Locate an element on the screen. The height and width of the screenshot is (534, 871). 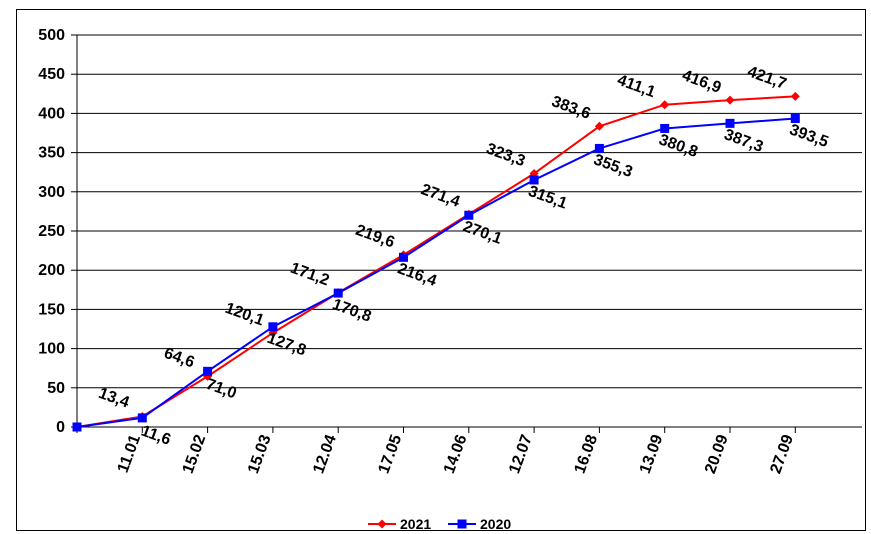
data-label-2021: 171,2 is located at coordinates (310, 275).